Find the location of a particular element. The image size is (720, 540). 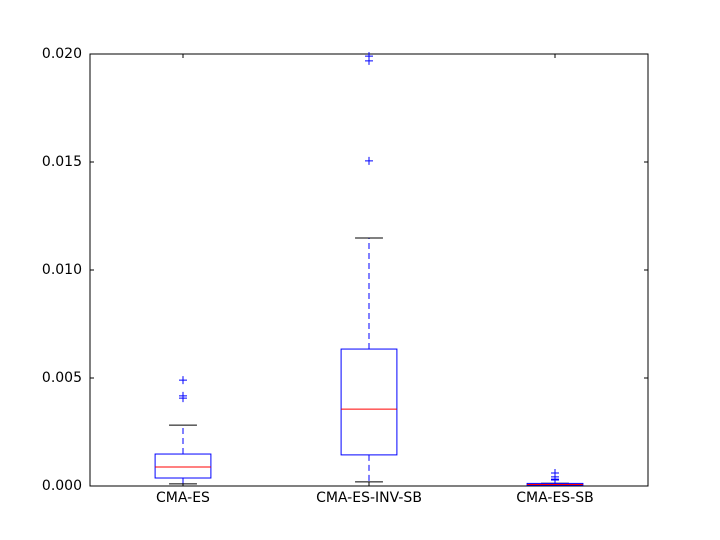

x-tick-label: CMA-ES-INV-SB is located at coordinates (369, 498).